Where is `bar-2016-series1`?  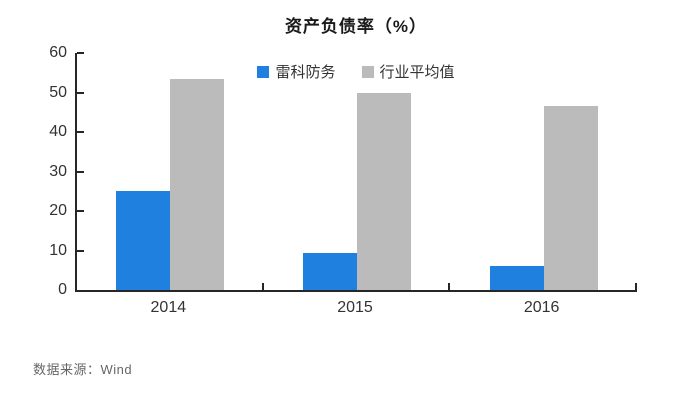 bar-2016-series1 is located at coordinates (570, 198).